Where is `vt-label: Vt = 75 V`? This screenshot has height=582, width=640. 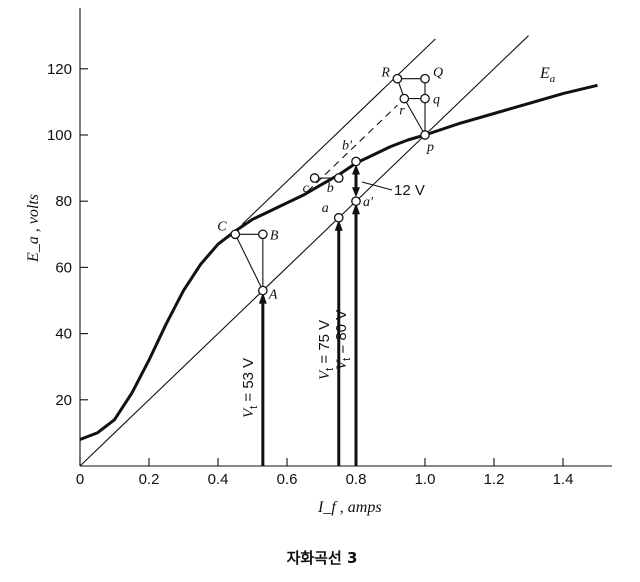
vt-label: Vt = 75 V is located at coordinates (326, 350).